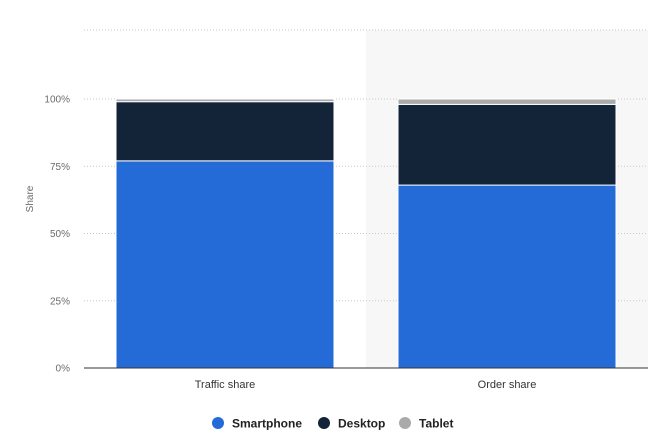  Describe the element at coordinates (507, 385) in the screenshot. I see `x-tick-label: Order share` at that location.